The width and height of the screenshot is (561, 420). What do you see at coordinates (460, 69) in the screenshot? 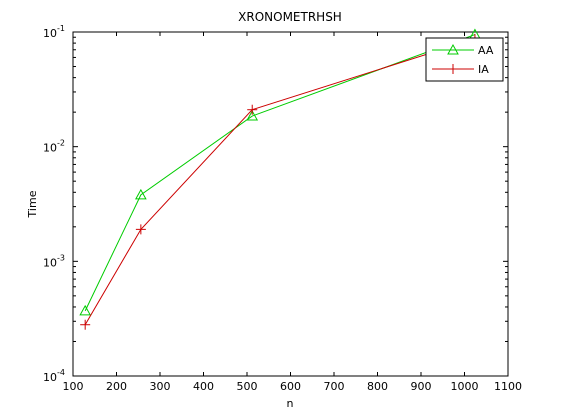
I see `legend-entry-ia: IA` at bounding box center [460, 69].